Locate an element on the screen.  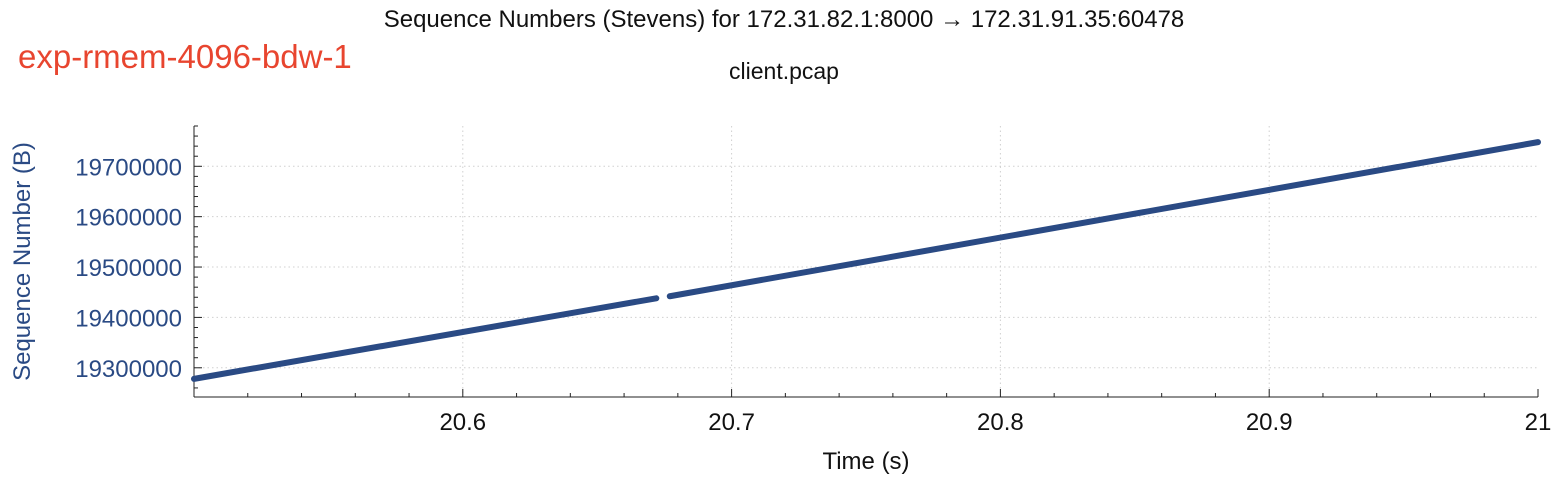
x-tick-label: 20.7 is located at coordinates (731, 422).